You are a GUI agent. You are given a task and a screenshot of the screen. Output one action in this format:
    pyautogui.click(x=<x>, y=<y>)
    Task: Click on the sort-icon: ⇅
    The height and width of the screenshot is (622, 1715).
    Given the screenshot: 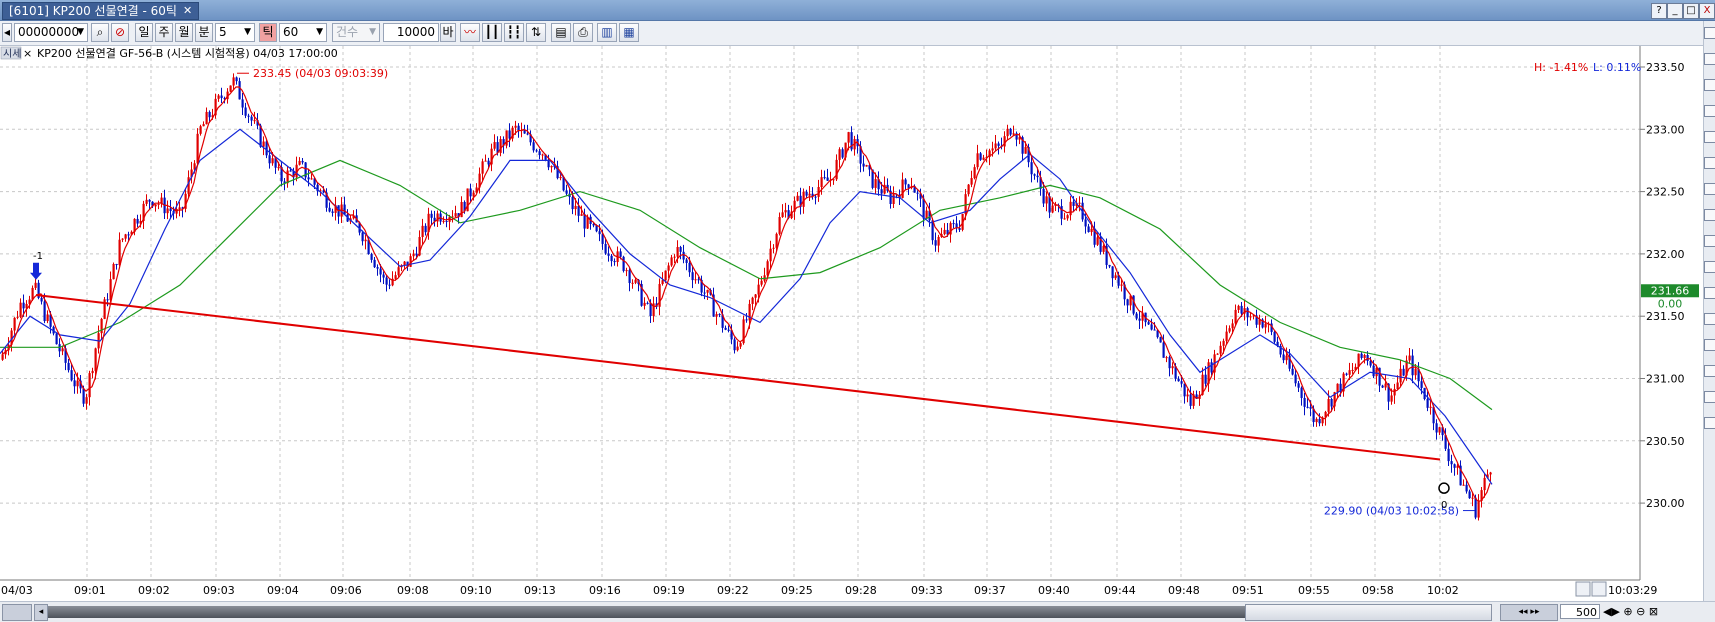 What is the action you would take?
    pyautogui.click(x=536, y=32)
    